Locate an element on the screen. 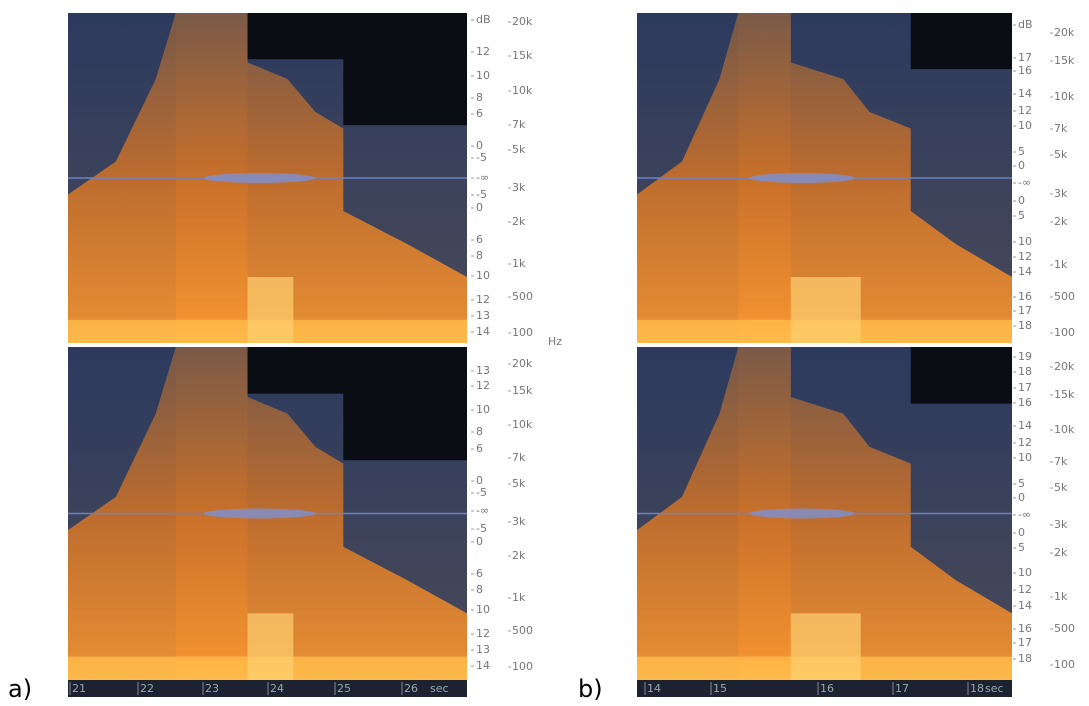 The image size is (1089, 706). hz-label: 15k is located at coordinates (1064, 394).